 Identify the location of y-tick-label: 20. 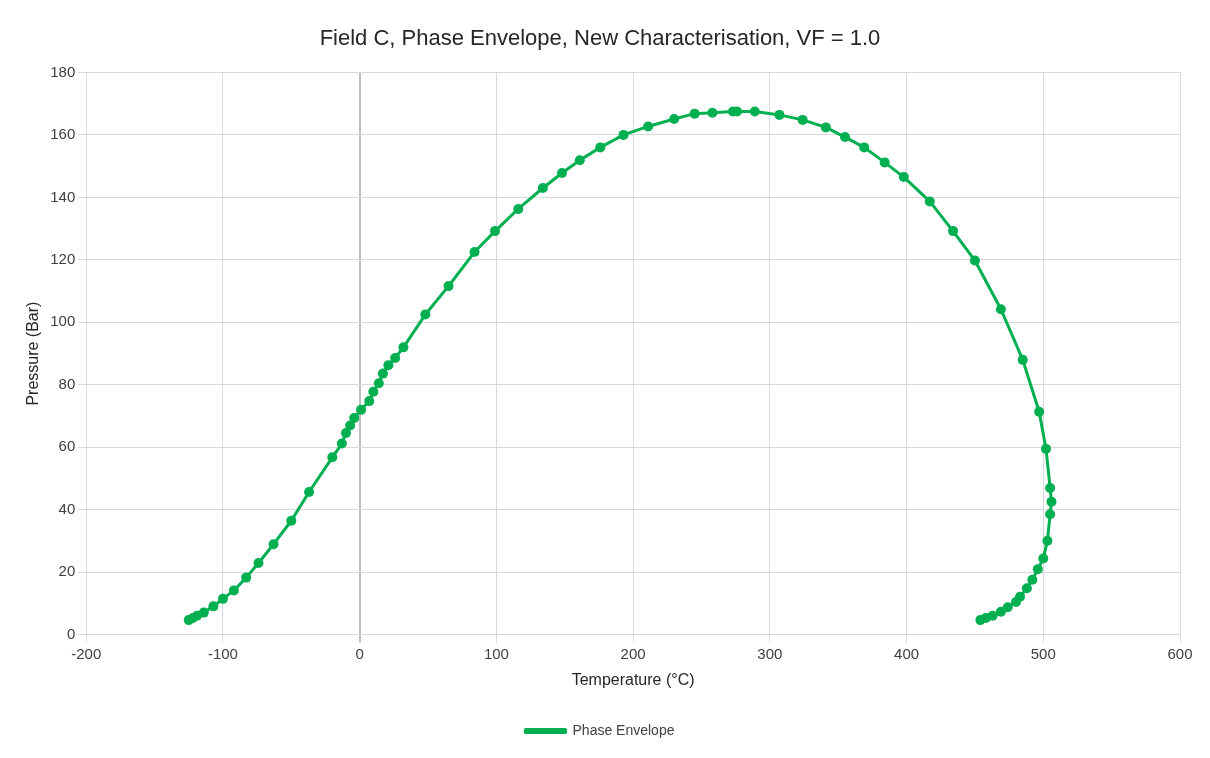
(67, 571).